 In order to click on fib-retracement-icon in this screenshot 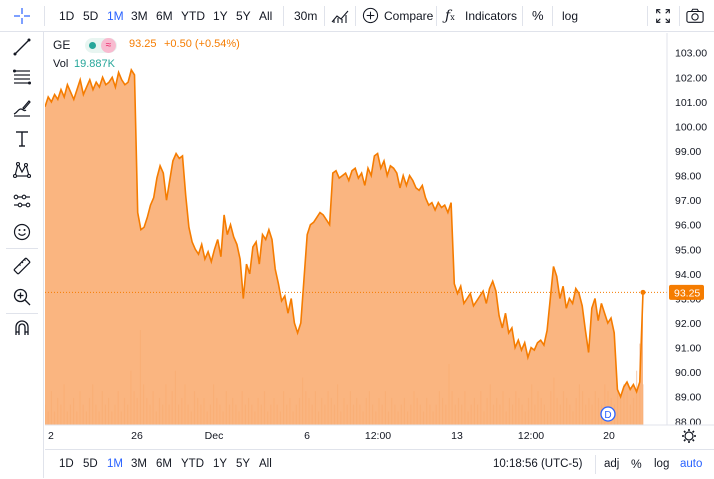, I will do `click(22, 77)`.